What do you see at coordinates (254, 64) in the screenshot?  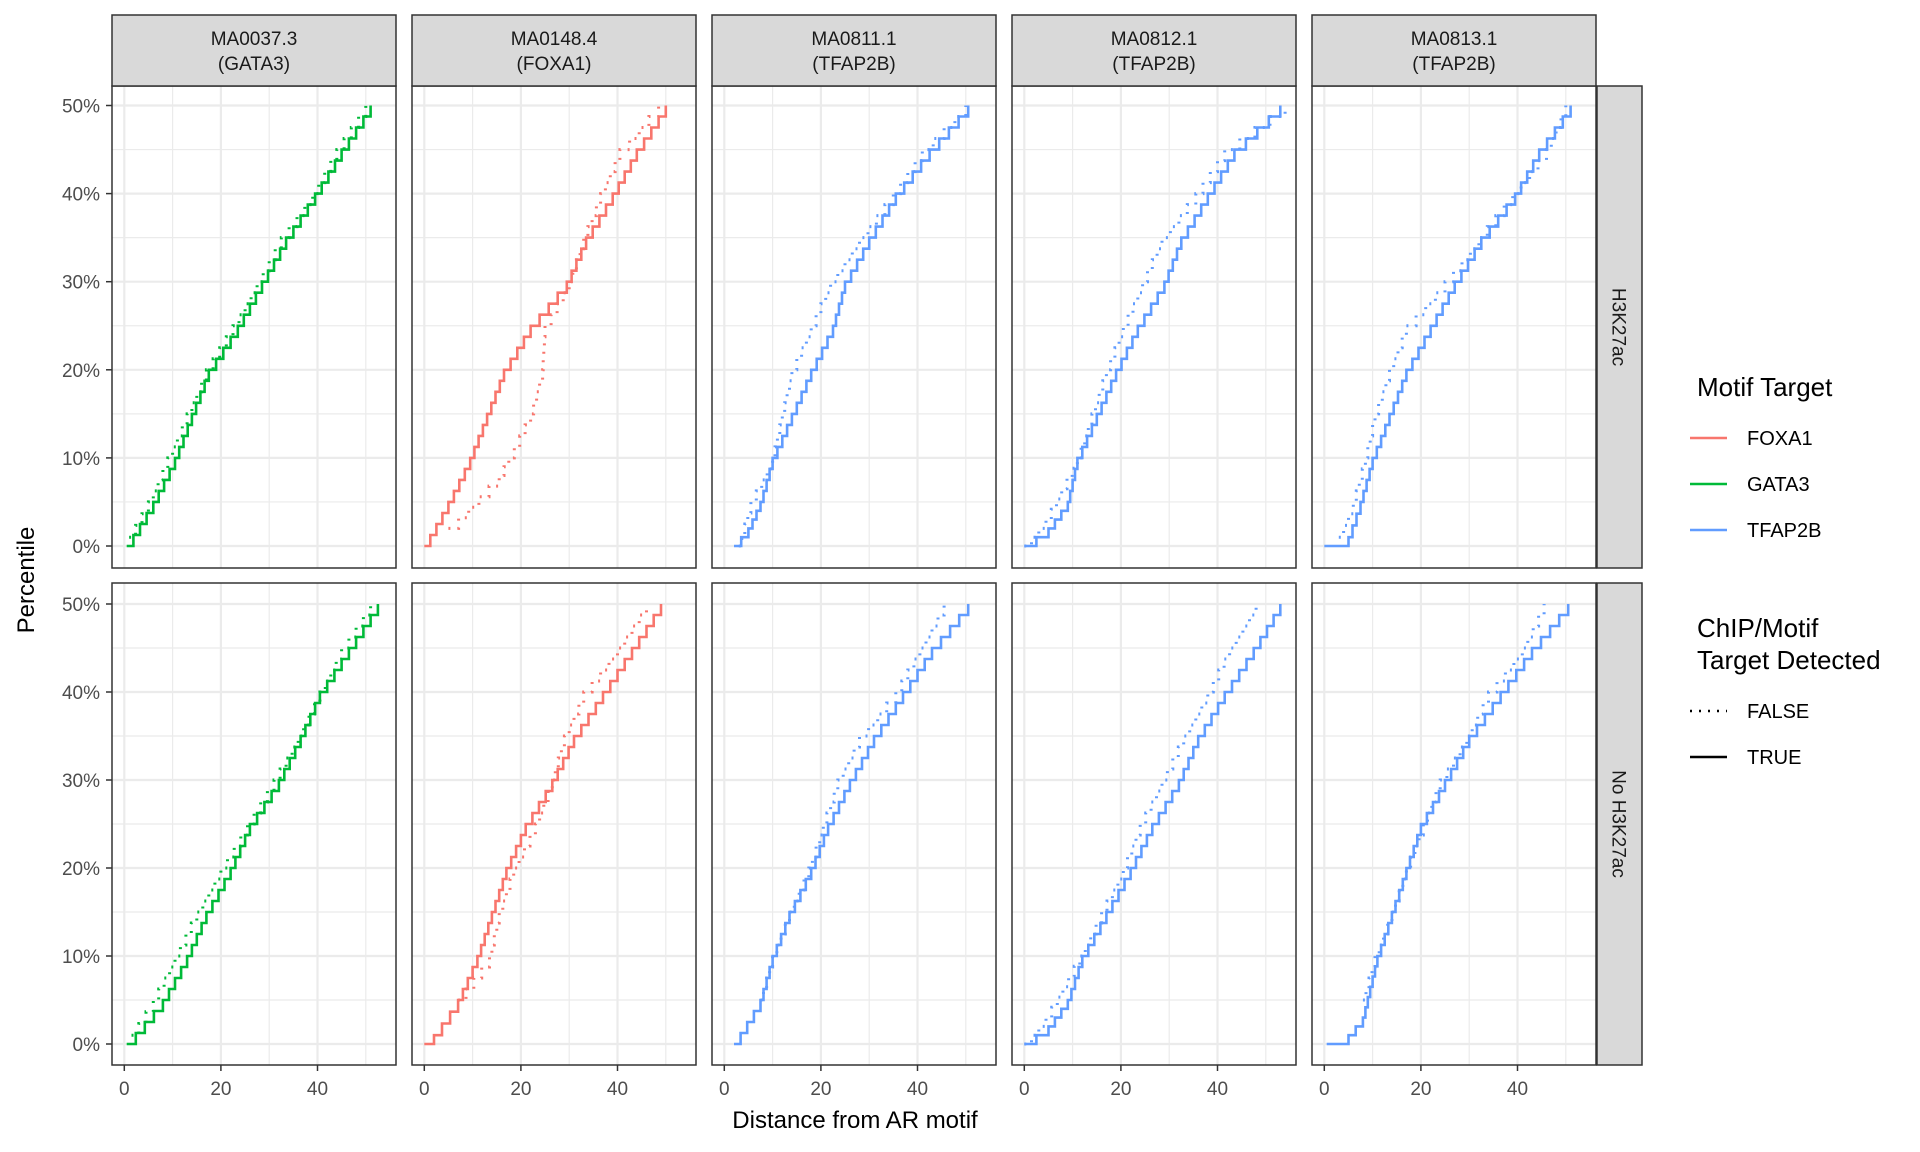 I see `strip-label-target: (GATA3)` at bounding box center [254, 64].